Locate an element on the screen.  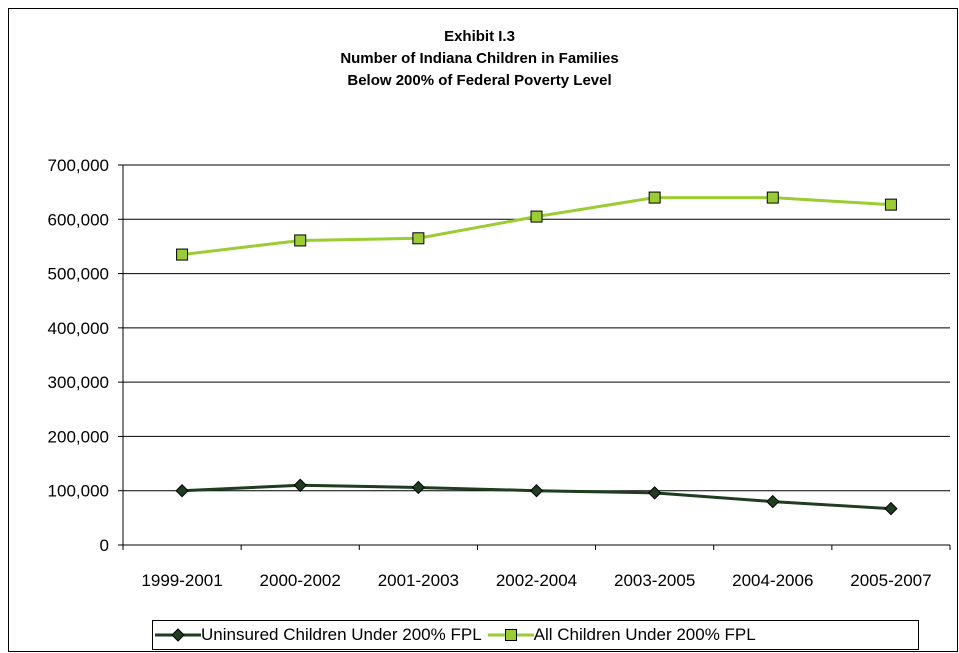
title-line-1: Exhibit I.3 is located at coordinates (479, 36).